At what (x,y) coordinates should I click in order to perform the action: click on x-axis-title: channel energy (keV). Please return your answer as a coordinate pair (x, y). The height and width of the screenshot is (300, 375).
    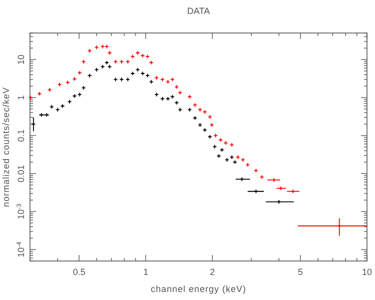
    Looking at the image, I should click on (198, 289).